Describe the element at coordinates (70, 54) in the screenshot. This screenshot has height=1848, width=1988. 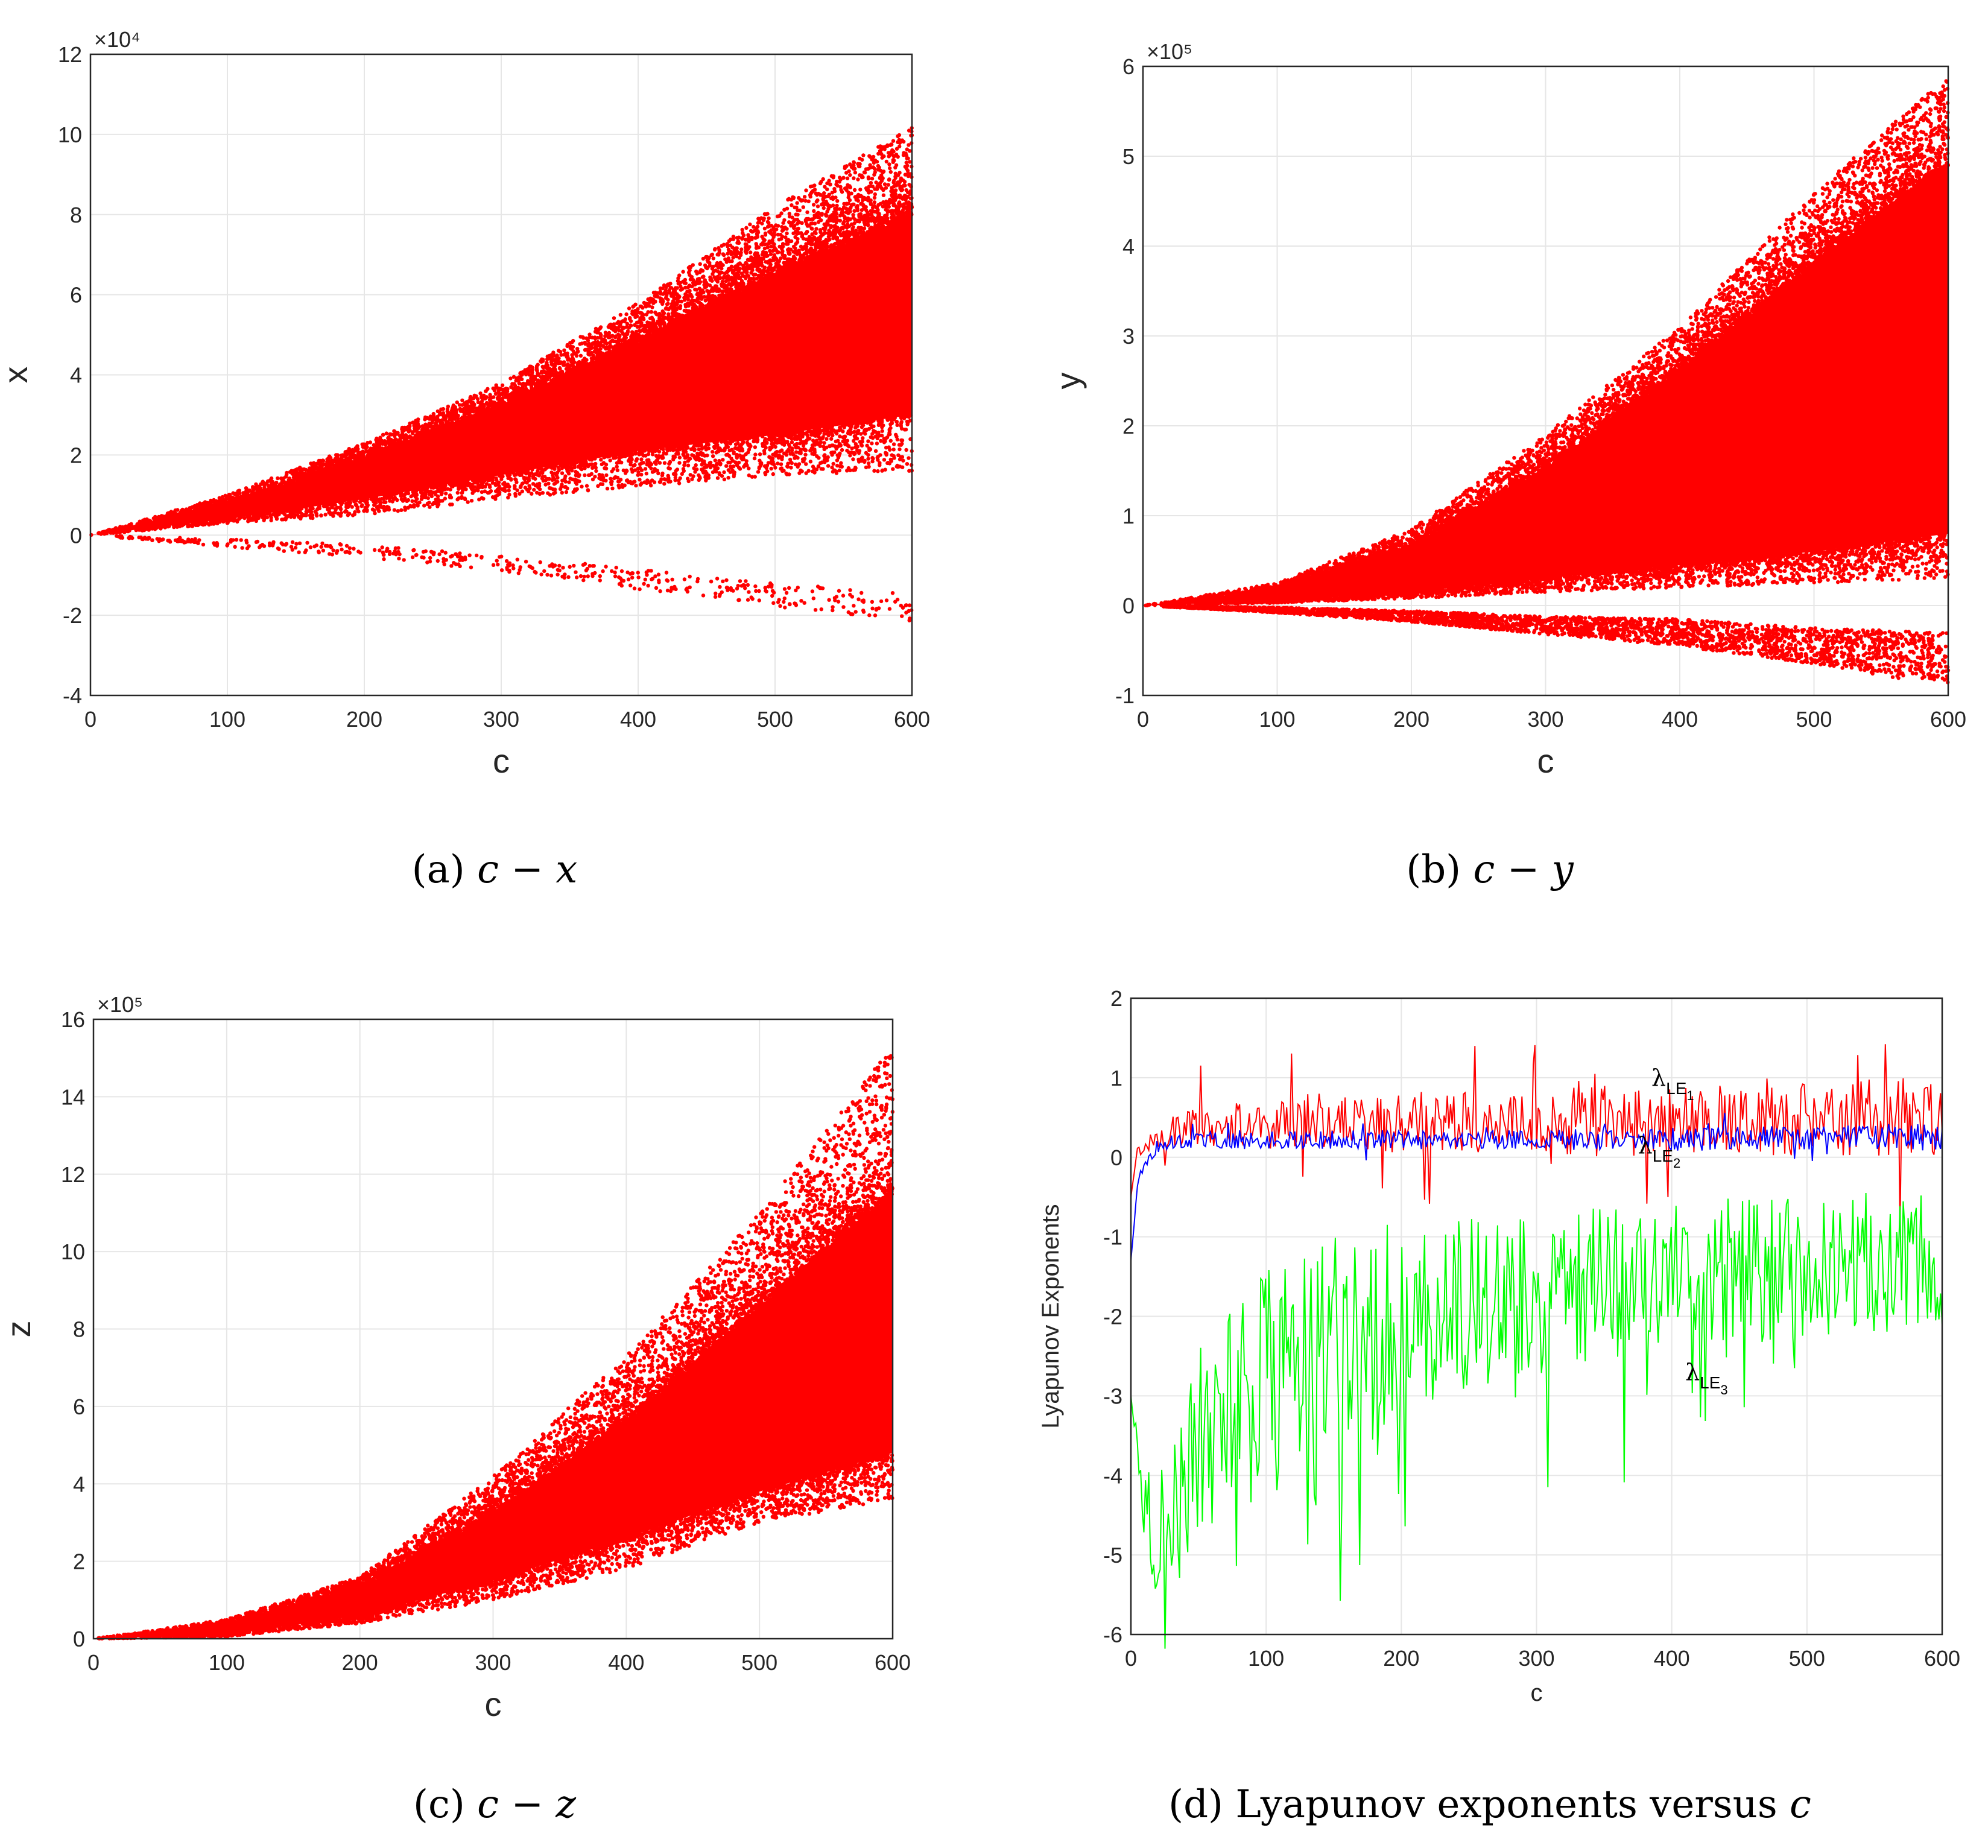
I see `a-ytick-label: 12` at that location.